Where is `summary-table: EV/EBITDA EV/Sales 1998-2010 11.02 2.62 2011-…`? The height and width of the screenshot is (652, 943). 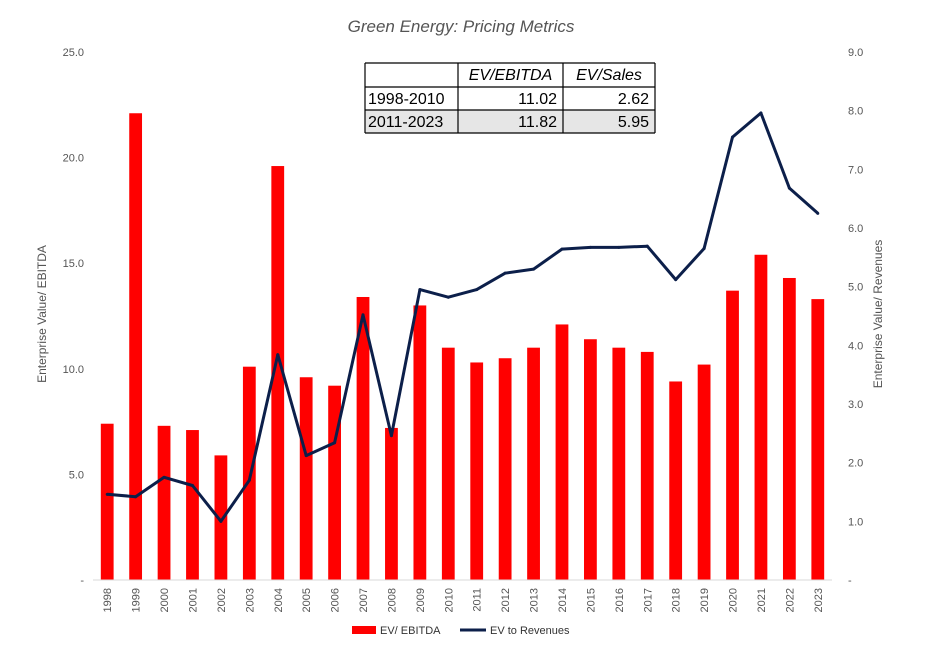 summary-table: EV/EBITDA EV/Sales 1998-2010 11.02 2.62 2011-… is located at coordinates (510, 98).